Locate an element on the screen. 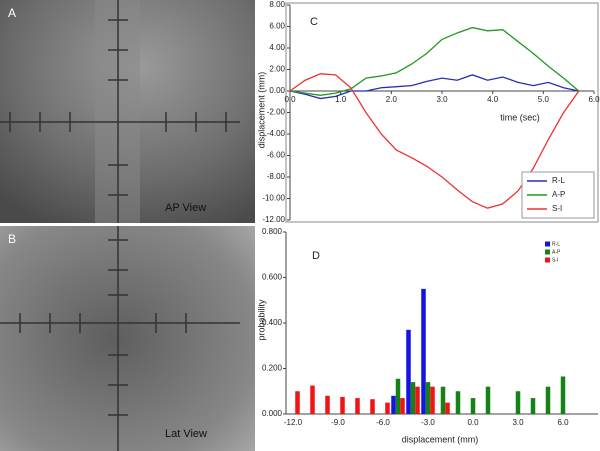  y-tick-label: 0.00 is located at coordinates (277, 90).